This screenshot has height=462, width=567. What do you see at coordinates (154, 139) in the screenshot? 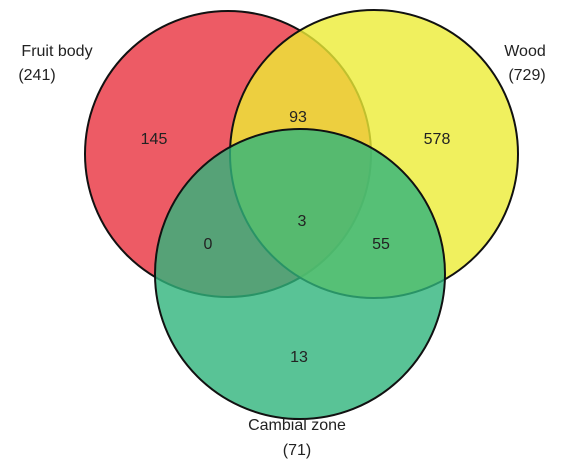
I see `region-count: 145` at bounding box center [154, 139].